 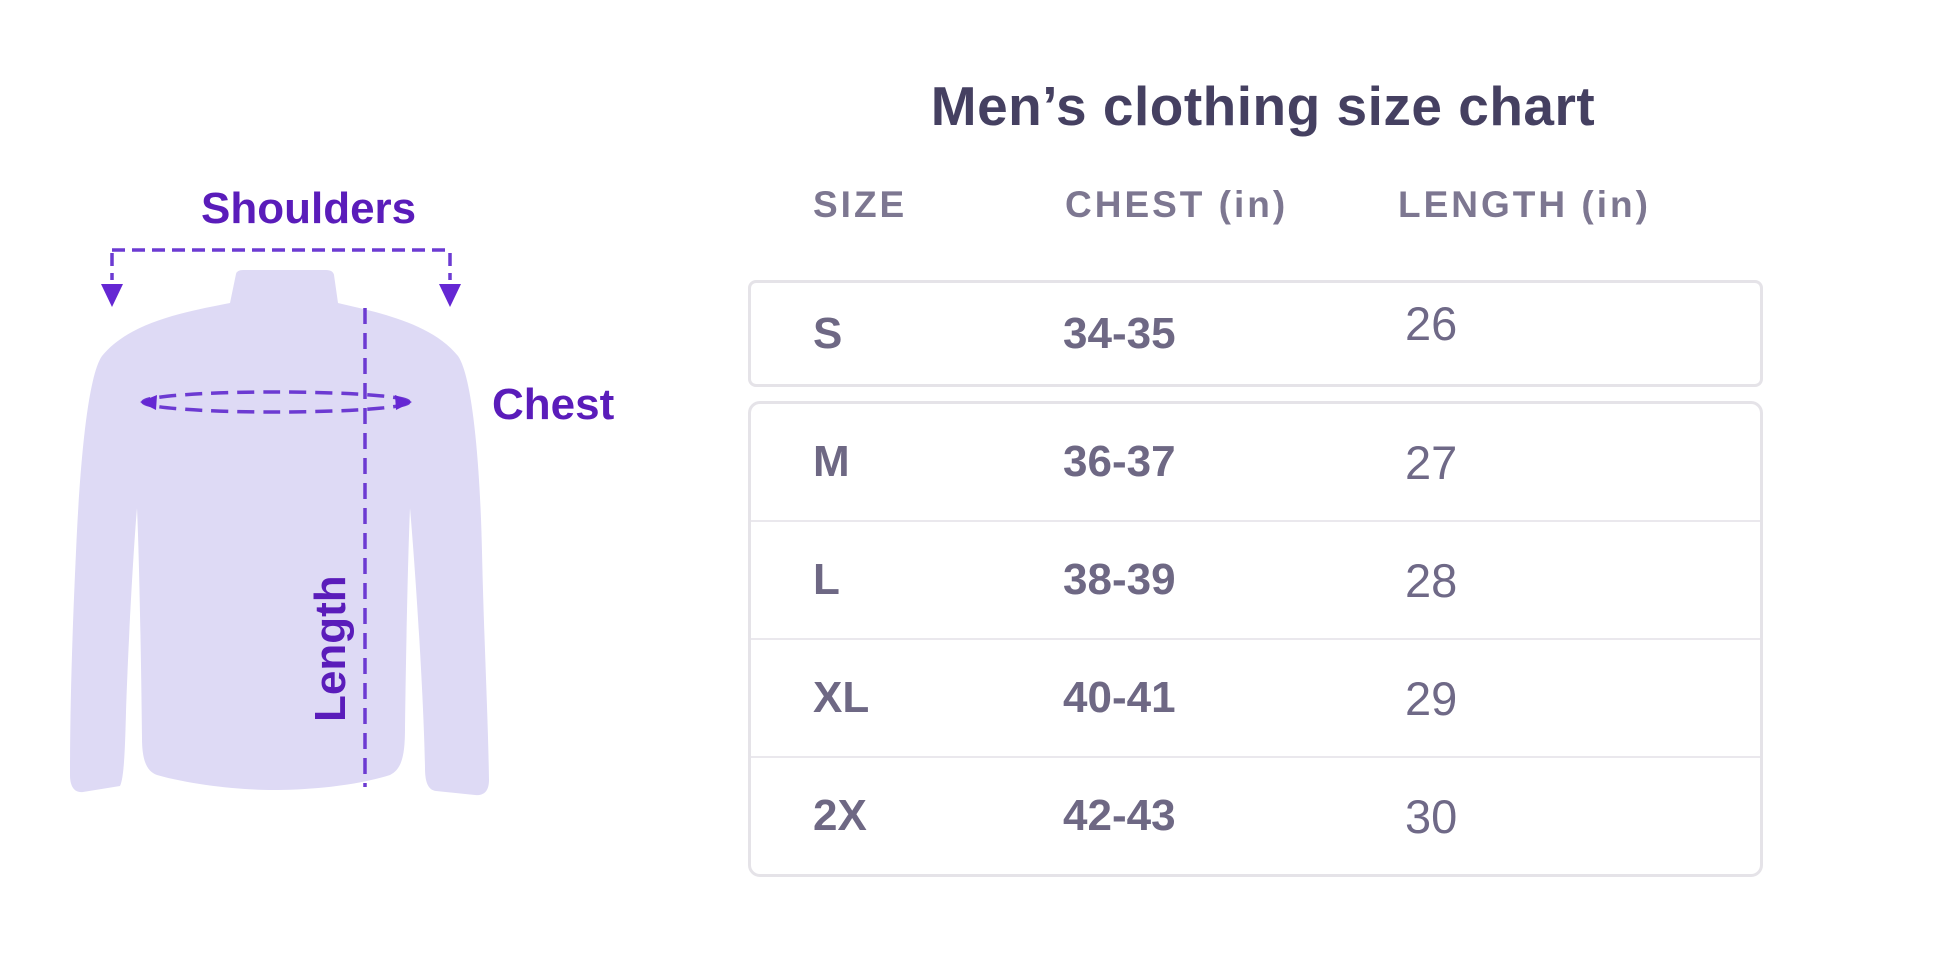 What do you see at coordinates (840, 815) in the screenshot?
I see `size-value: 2X` at bounding box center [840, 815].